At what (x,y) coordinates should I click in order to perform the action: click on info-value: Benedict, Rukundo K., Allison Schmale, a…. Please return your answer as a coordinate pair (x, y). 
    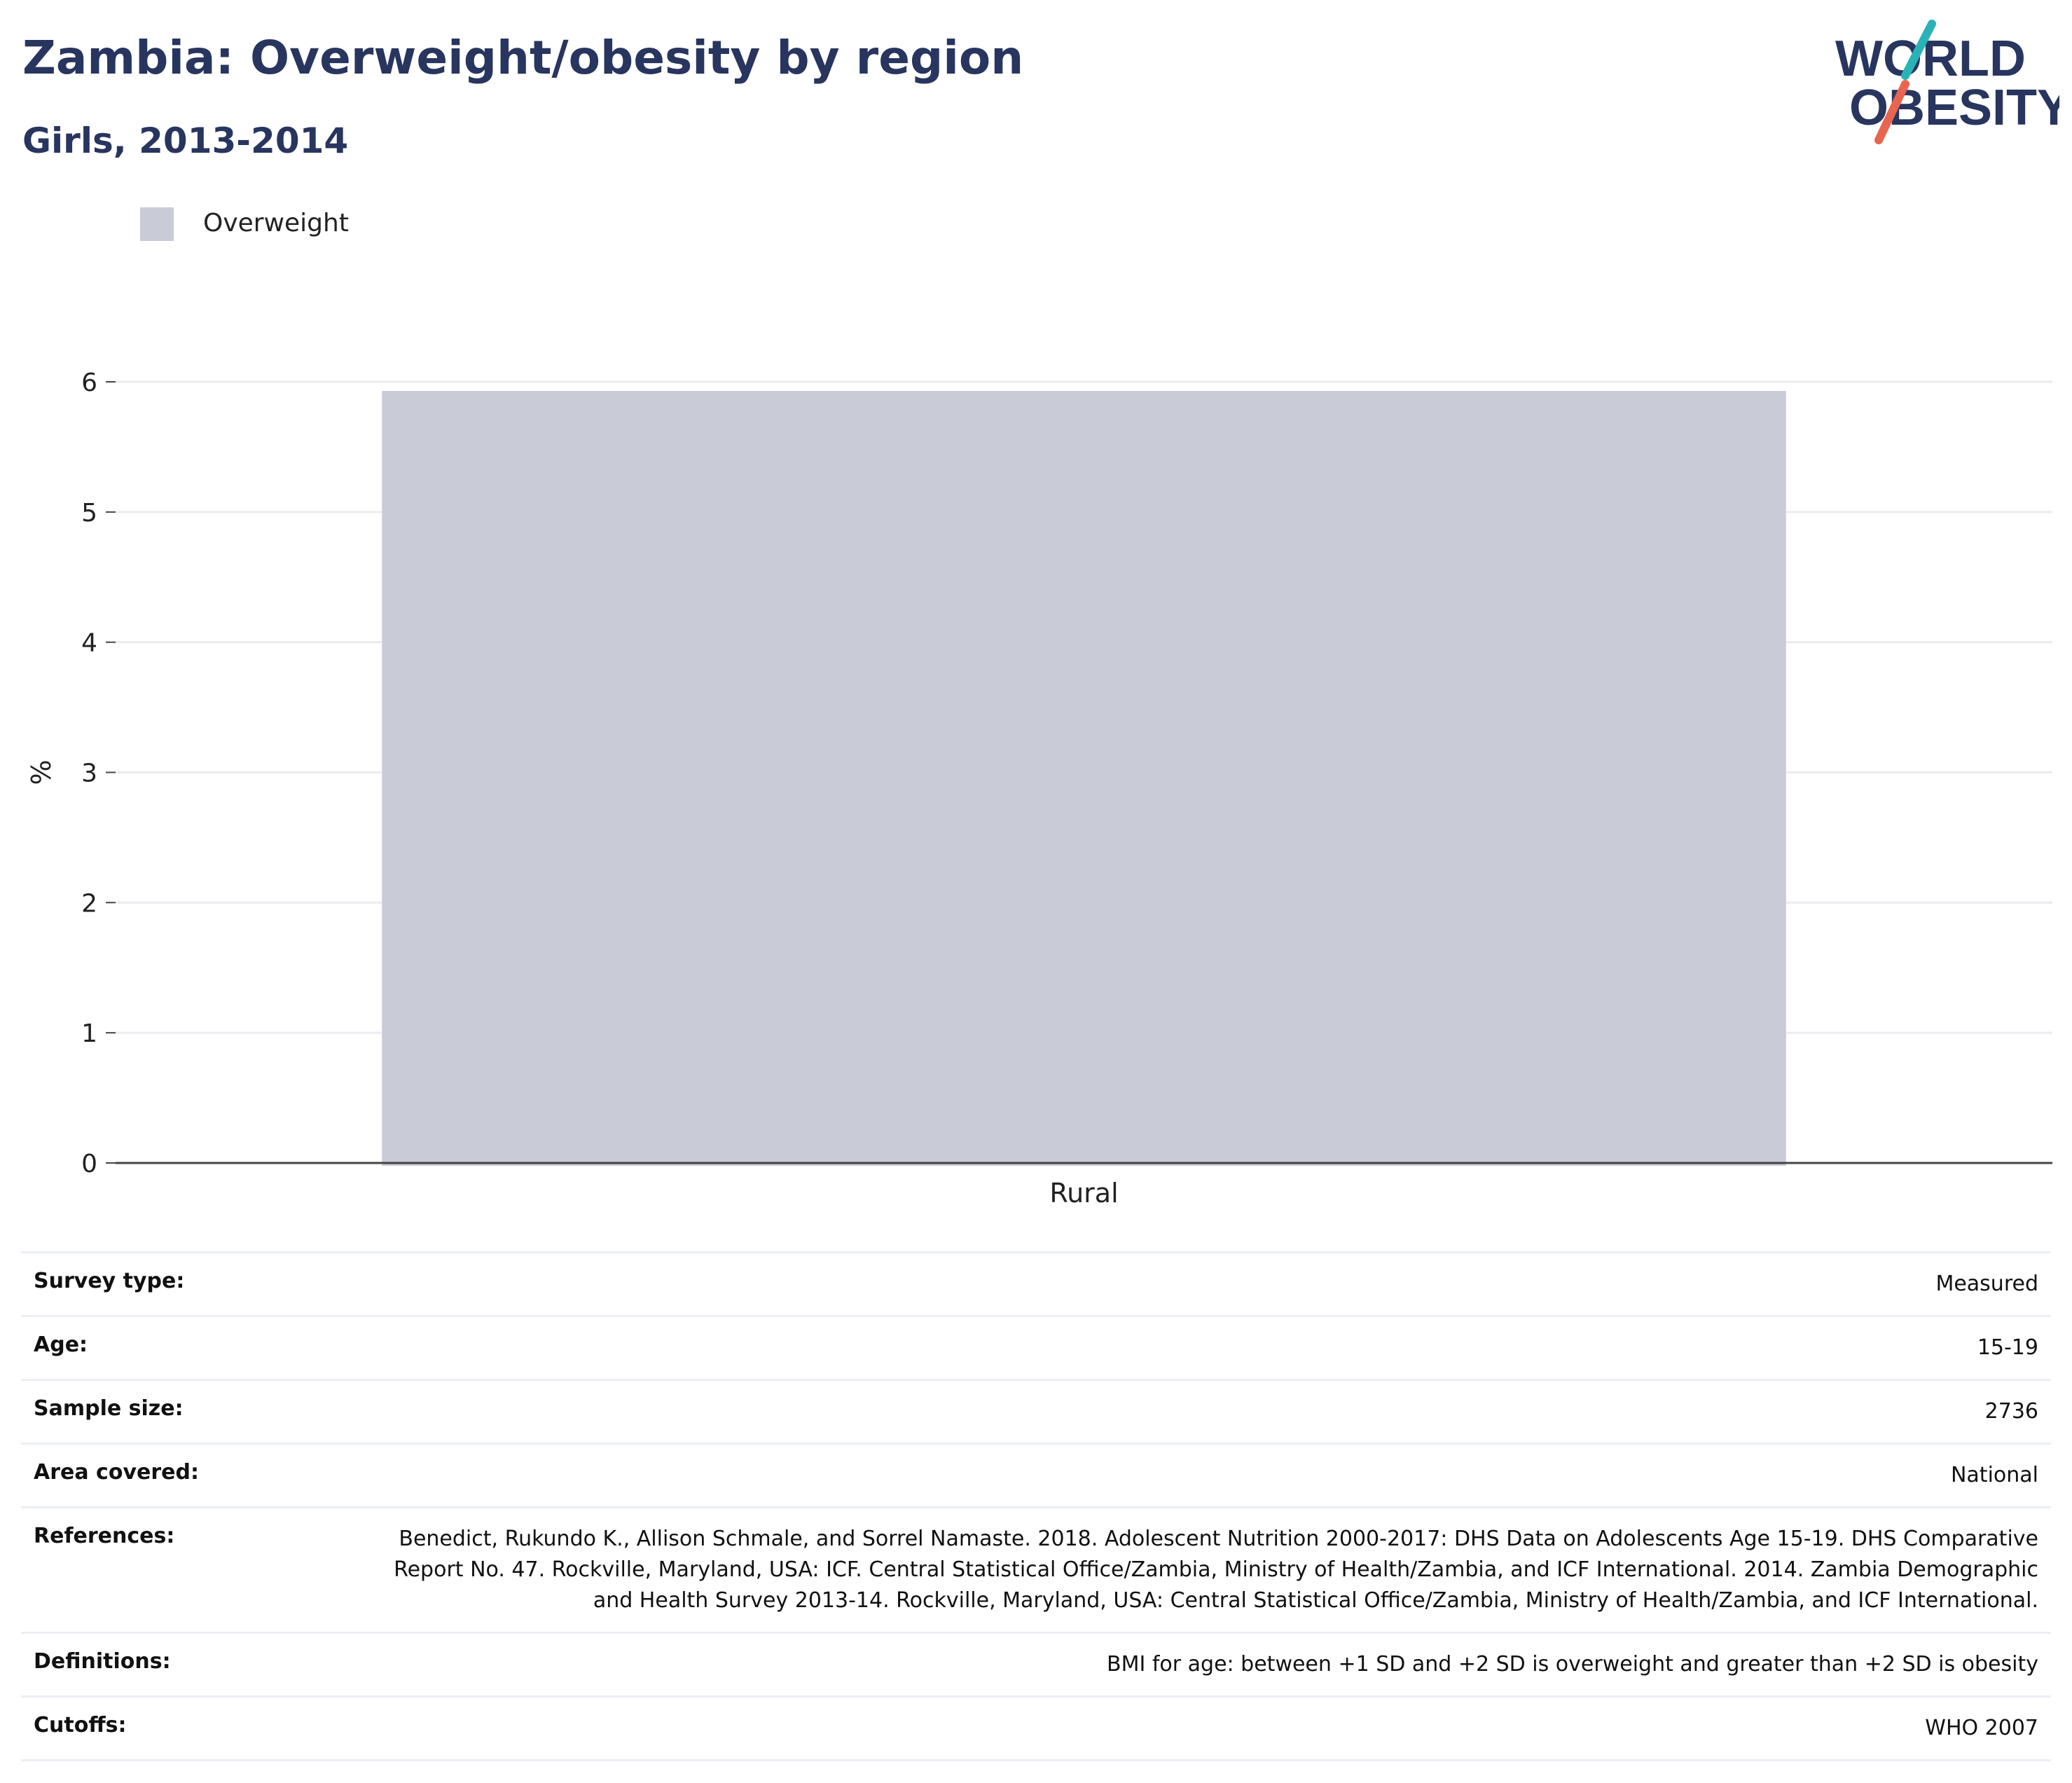
    Looking at the image, I should click on (1195, 1569).